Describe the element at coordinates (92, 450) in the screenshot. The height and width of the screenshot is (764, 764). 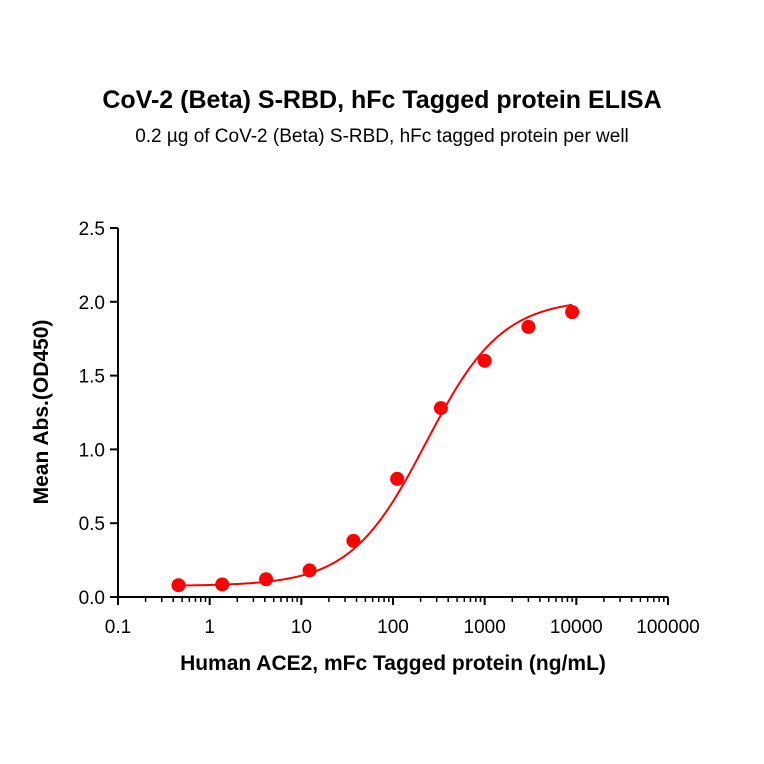
I see `y-tick-label: 1.0` at that location.